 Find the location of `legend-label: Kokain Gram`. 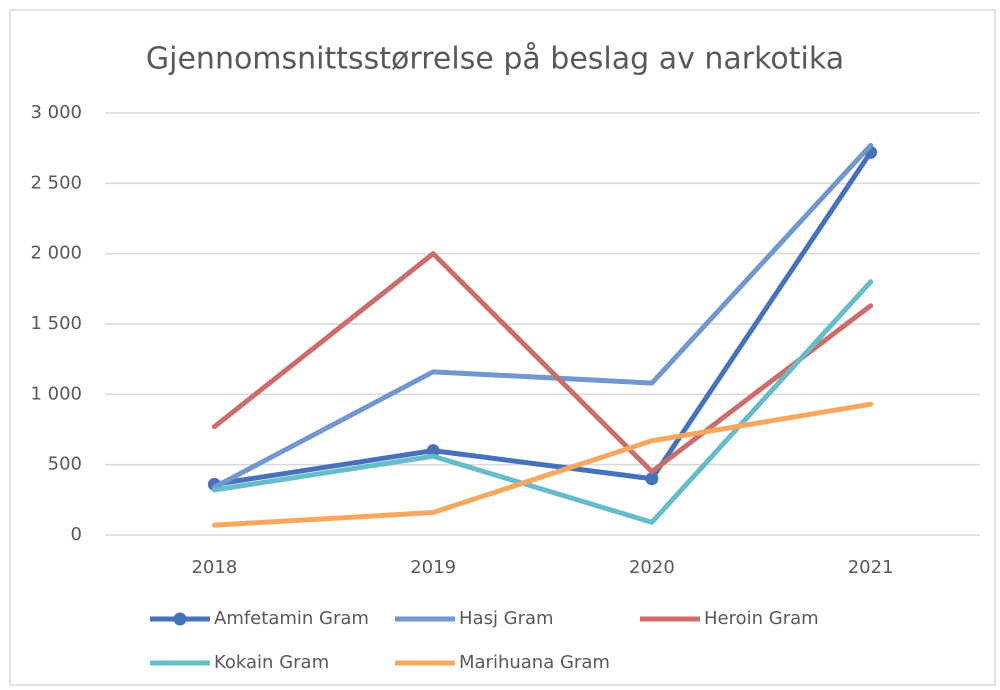

legend-label: Kokain Gram is located at coordinates (271, 662).